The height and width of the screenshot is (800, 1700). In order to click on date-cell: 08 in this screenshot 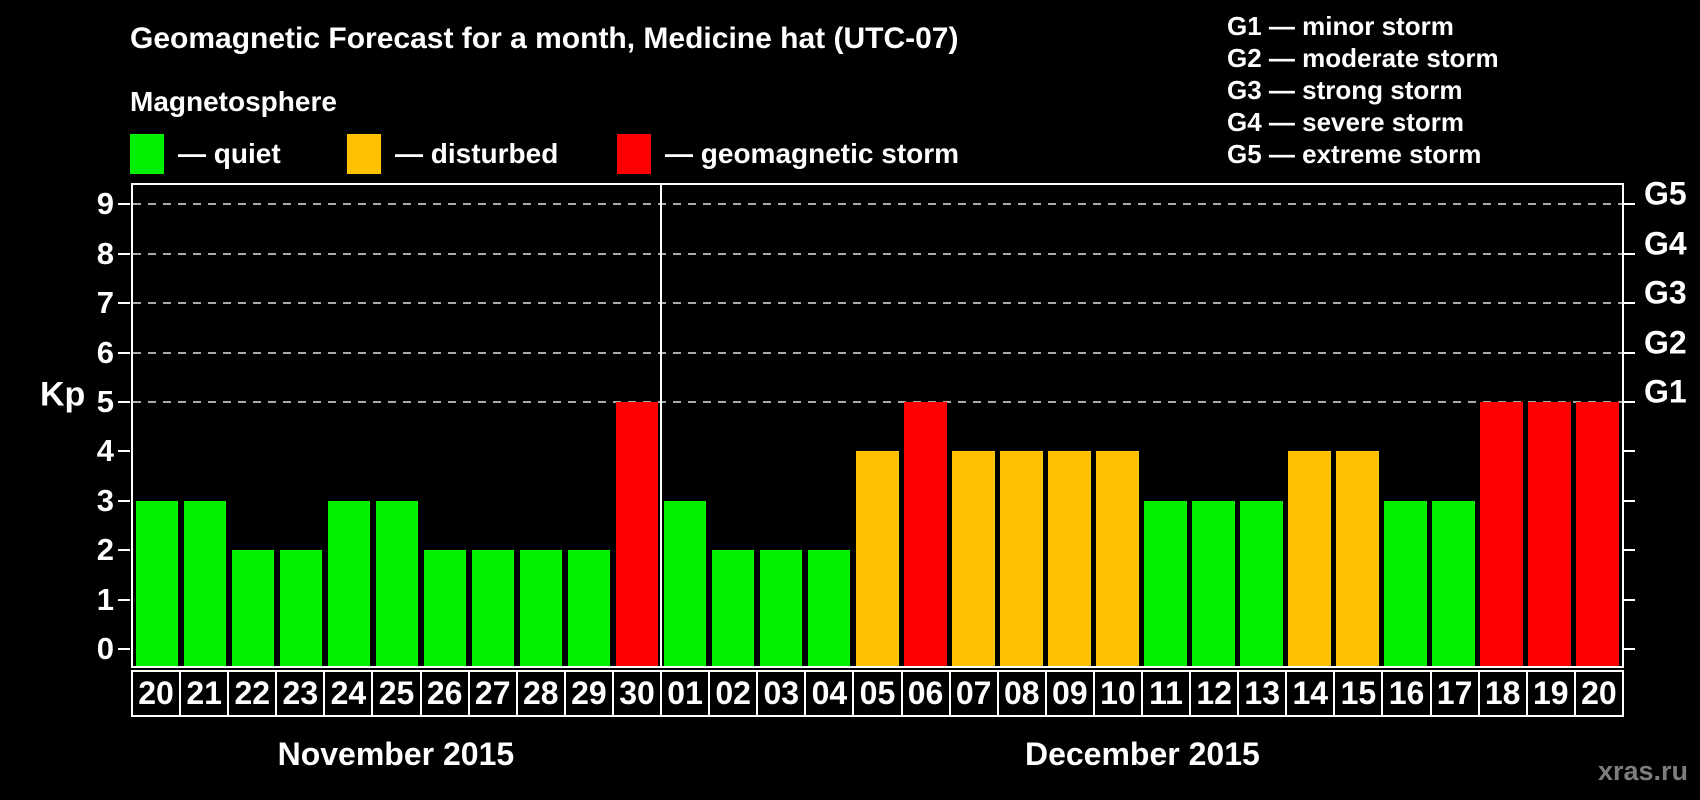, I will do `click(1021, 693)`.